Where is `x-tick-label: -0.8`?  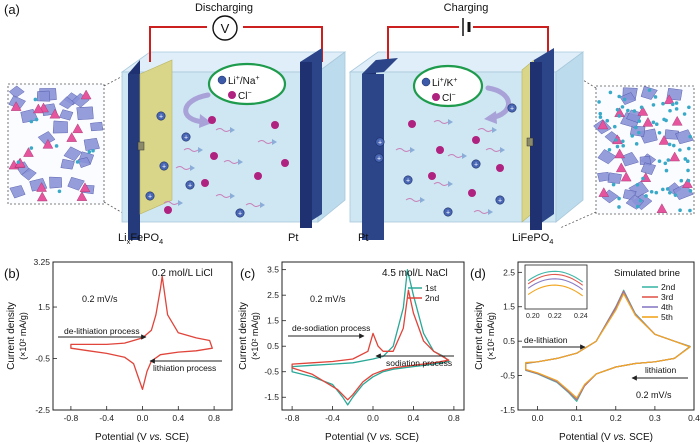 x-tick-label: -0.8 is located at coordinates (292, 418).